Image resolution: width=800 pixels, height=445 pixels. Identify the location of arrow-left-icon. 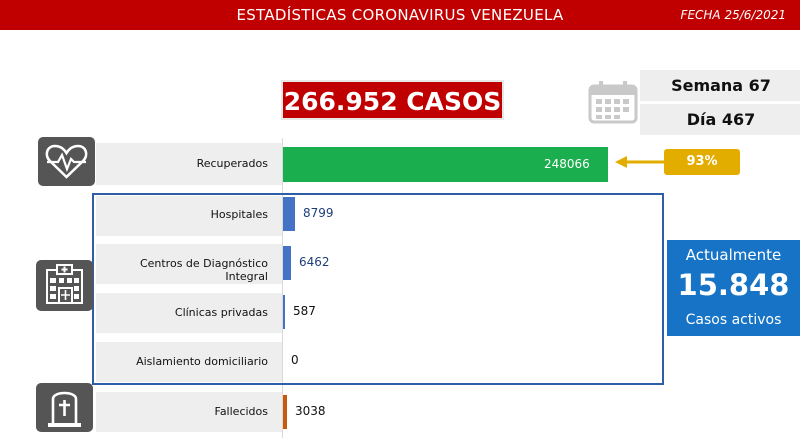
(641, 162).